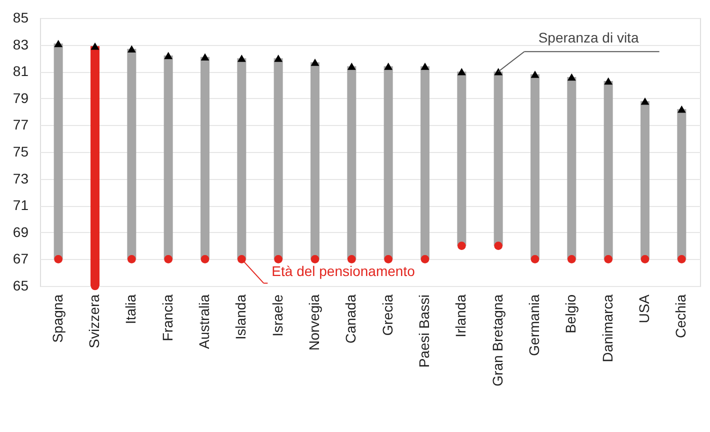  What do you see at coordinates (350, 319) in the screenshot?
I see `x-tick-label: Canada` at bounding box center [350, 319].